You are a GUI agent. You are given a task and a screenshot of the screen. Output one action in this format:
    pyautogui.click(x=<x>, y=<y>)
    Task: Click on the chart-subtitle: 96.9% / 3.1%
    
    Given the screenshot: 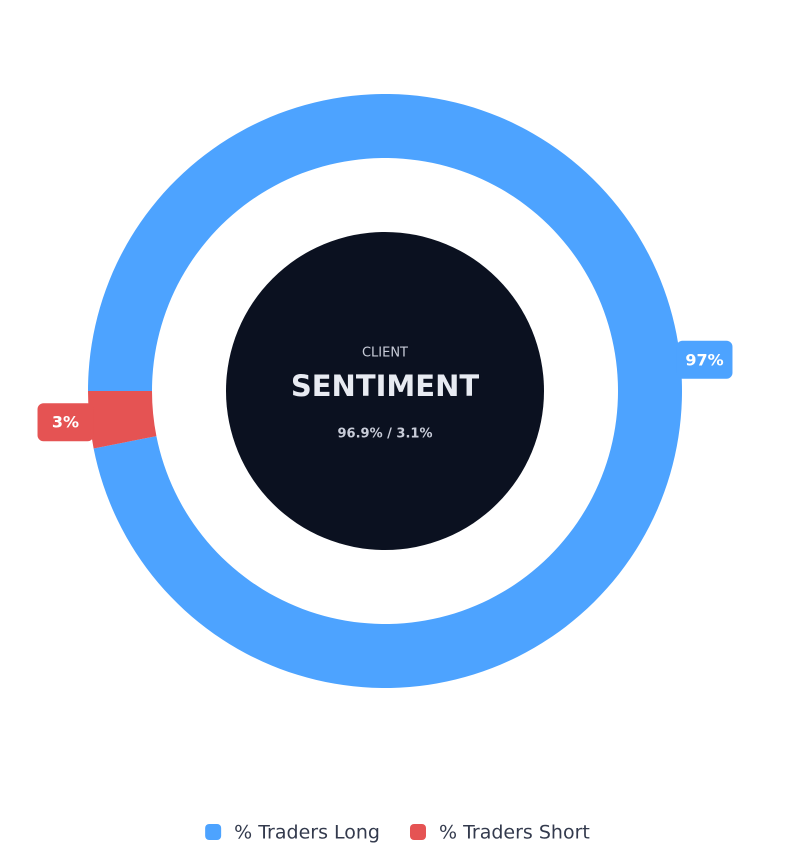 What is the action you would take?
    pyautogui.click(x=385, y=434)
    